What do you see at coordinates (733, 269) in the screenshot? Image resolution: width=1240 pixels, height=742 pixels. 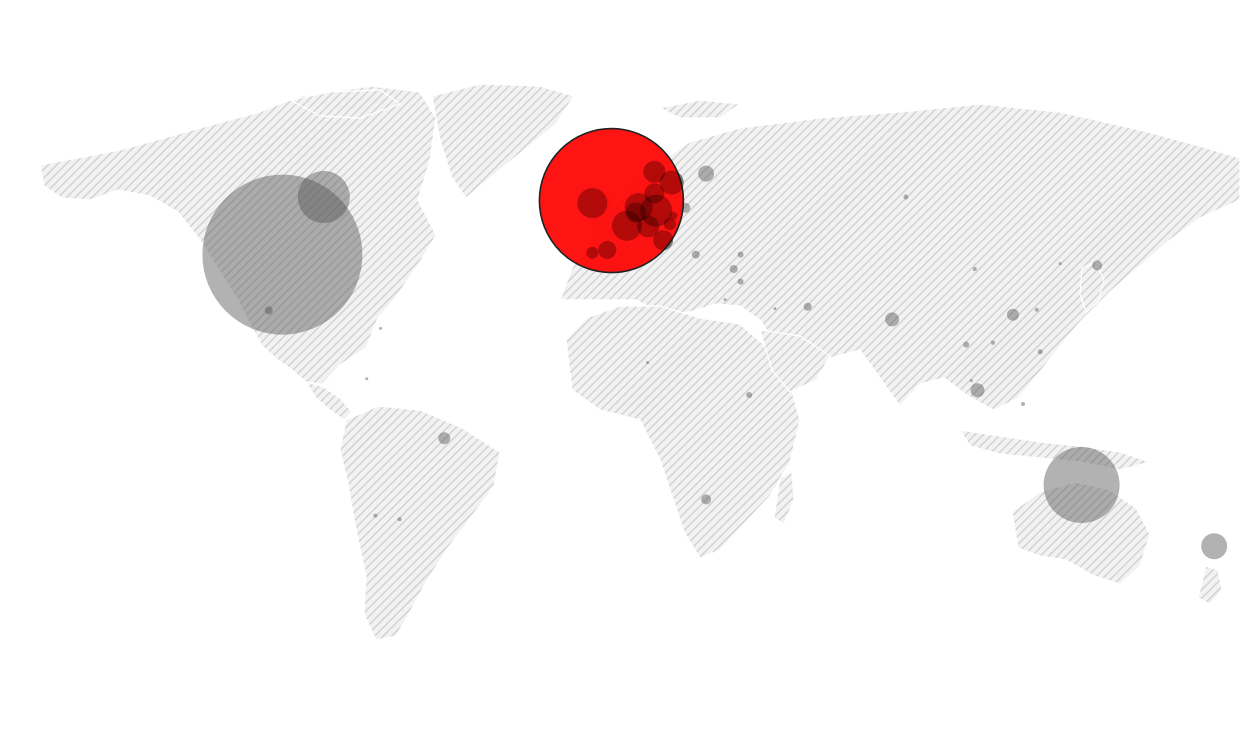 I see `bubble-cyprus` at bounding box center [733, 269].